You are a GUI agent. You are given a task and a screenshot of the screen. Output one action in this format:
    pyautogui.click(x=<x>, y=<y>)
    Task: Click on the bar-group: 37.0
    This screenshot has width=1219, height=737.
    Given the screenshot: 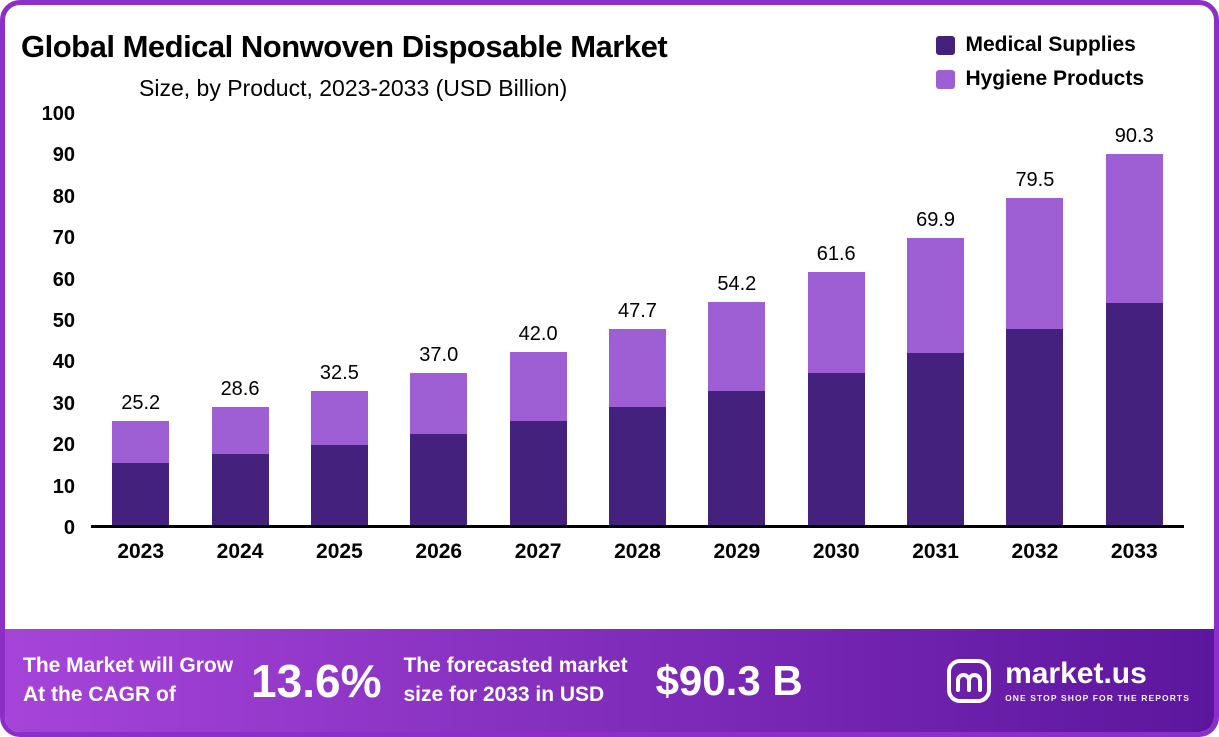 What is the action you would take?
    pyautogui.click(x=438, y=319)
    